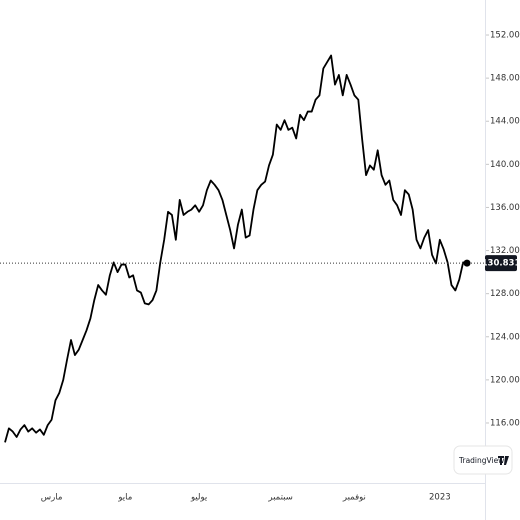 This screenshot has height=520, width=520. Describe the element at coordinates (199, 498) in the screenshot. I see `x-tick-label: يوليو` at that location.